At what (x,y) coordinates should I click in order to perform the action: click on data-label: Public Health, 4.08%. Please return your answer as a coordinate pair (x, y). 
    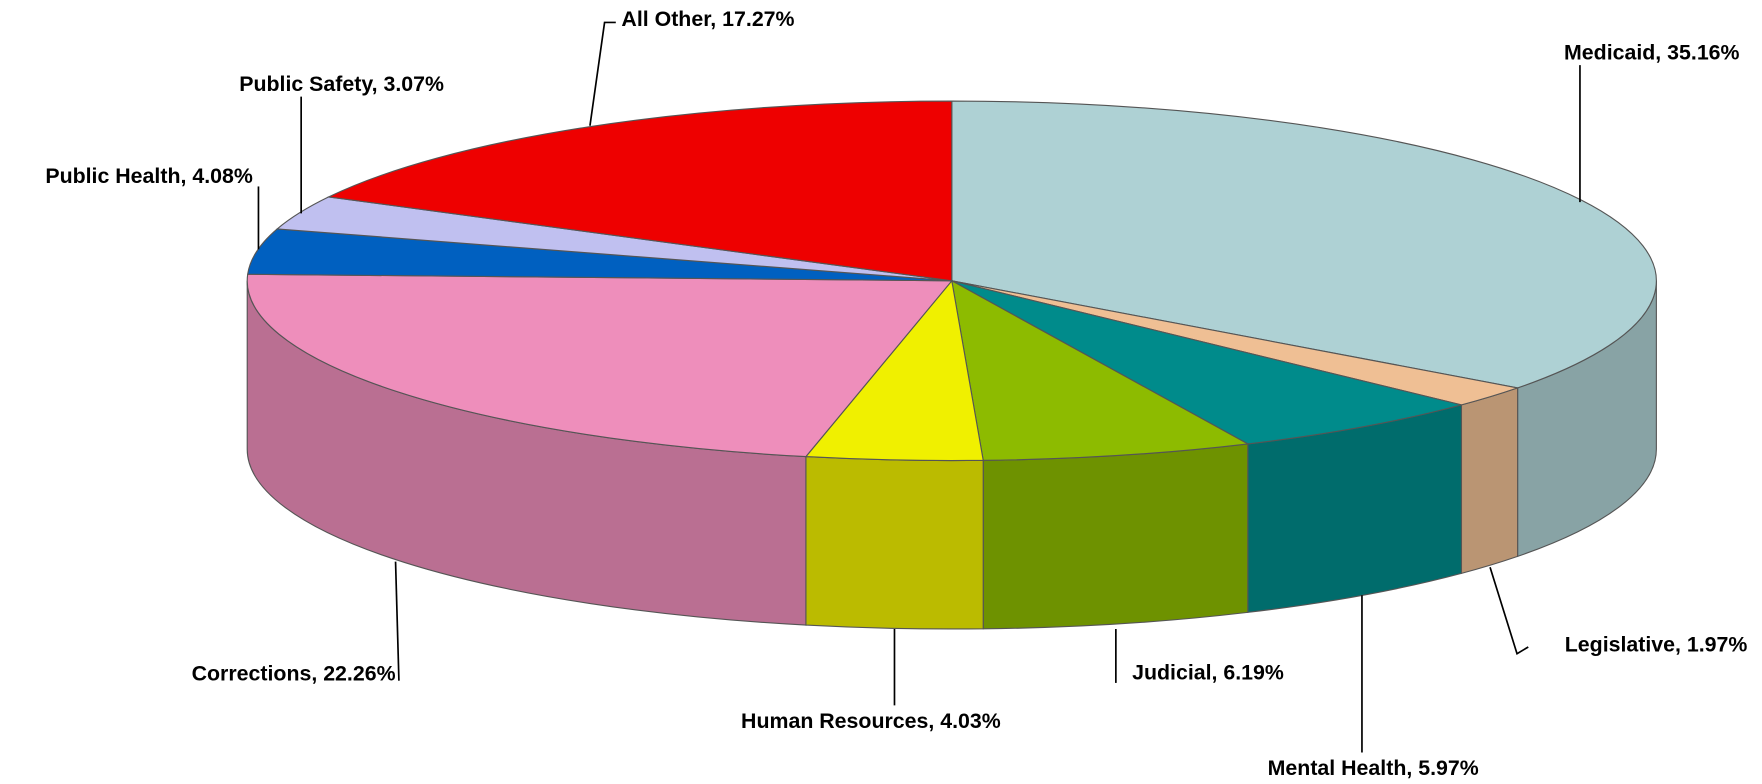
    Looking at the image, I should click on (149, 176).